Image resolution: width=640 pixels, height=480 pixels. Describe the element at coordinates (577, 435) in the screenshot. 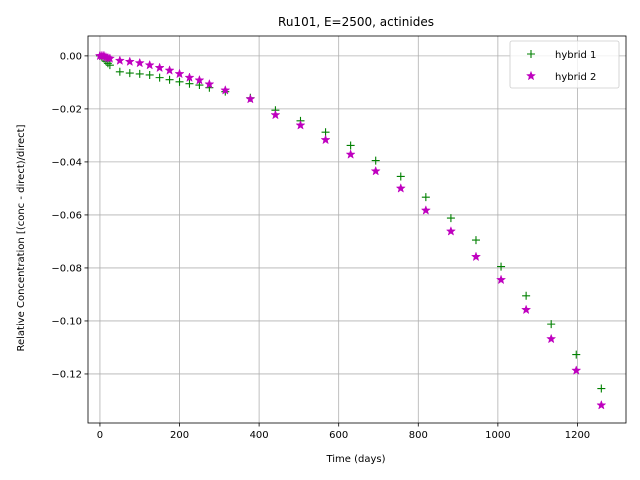

I see `x-tick-label: 1200` at that location.